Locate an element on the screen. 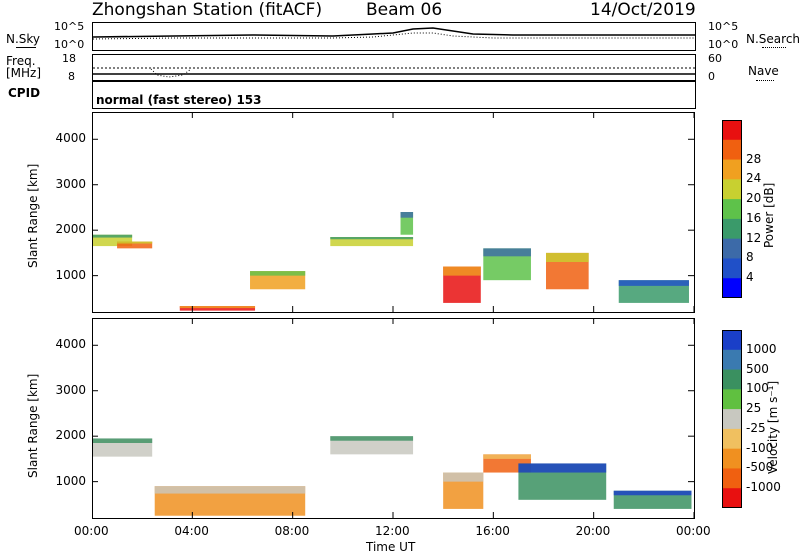 The height and width of the screenshot is (554, 800). velocity-colorbar-tick: -25 is located at coordinates (756, 427).